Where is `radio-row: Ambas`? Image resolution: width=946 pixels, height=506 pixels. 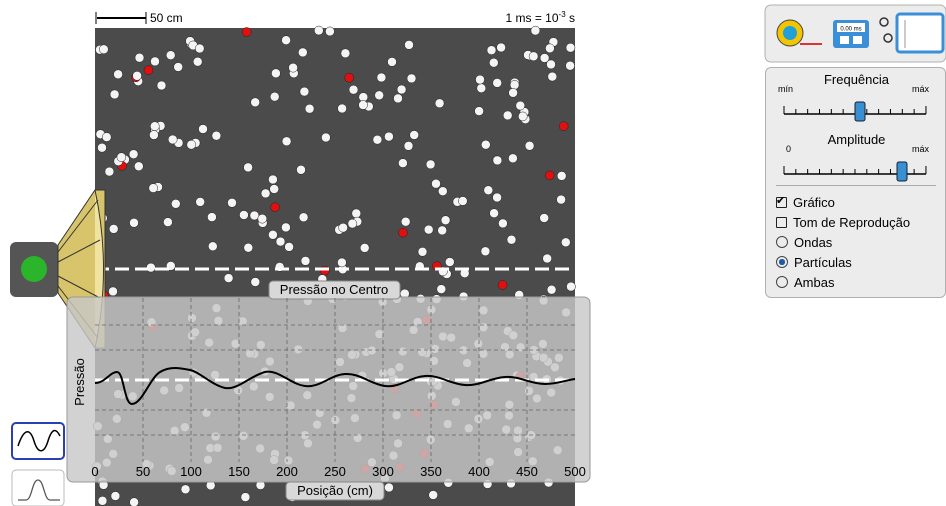 radio-row: Ambas is located at coordinates (843, 282).